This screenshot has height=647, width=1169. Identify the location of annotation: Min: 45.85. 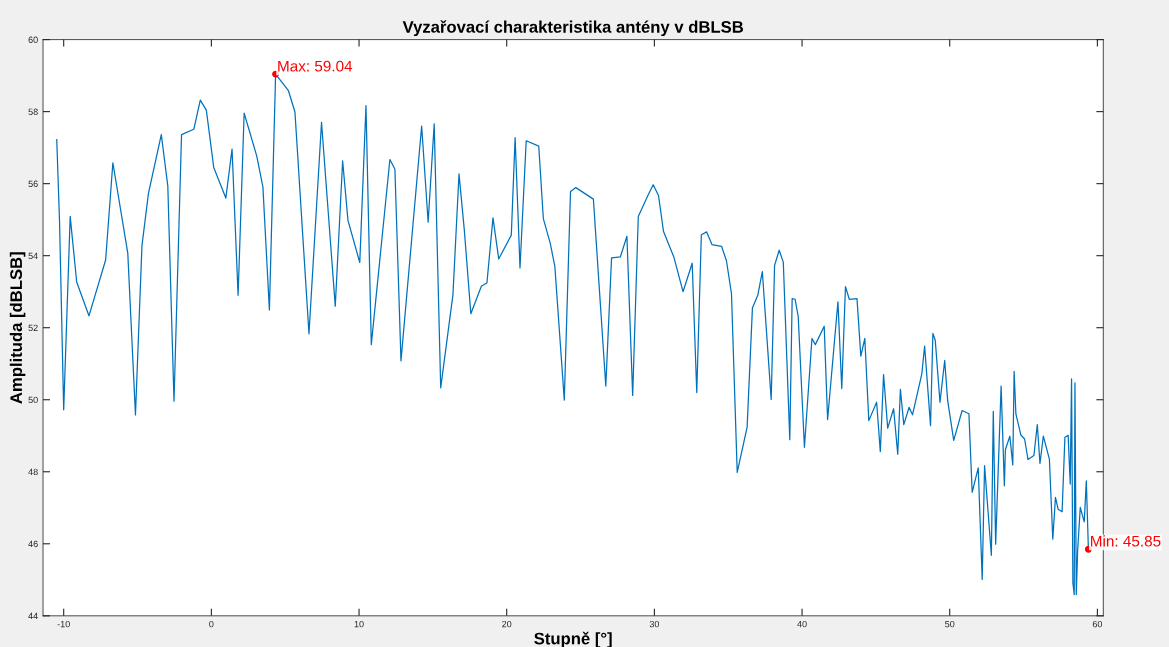
(1126, 541).